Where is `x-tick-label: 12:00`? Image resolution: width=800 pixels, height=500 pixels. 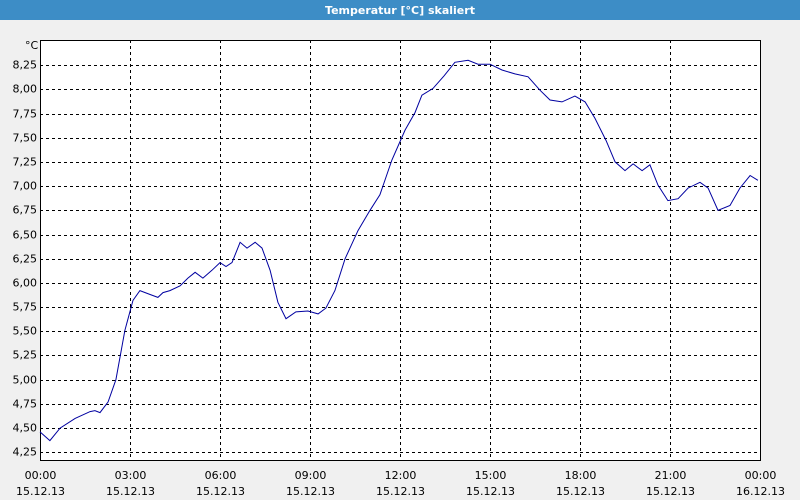
x-tick-label: 12:00 is located at coordinates (401, 475).